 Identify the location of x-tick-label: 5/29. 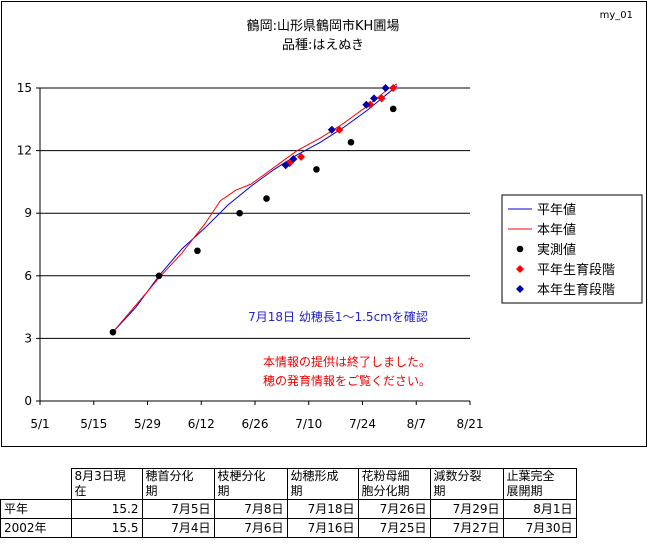
(147, 424).